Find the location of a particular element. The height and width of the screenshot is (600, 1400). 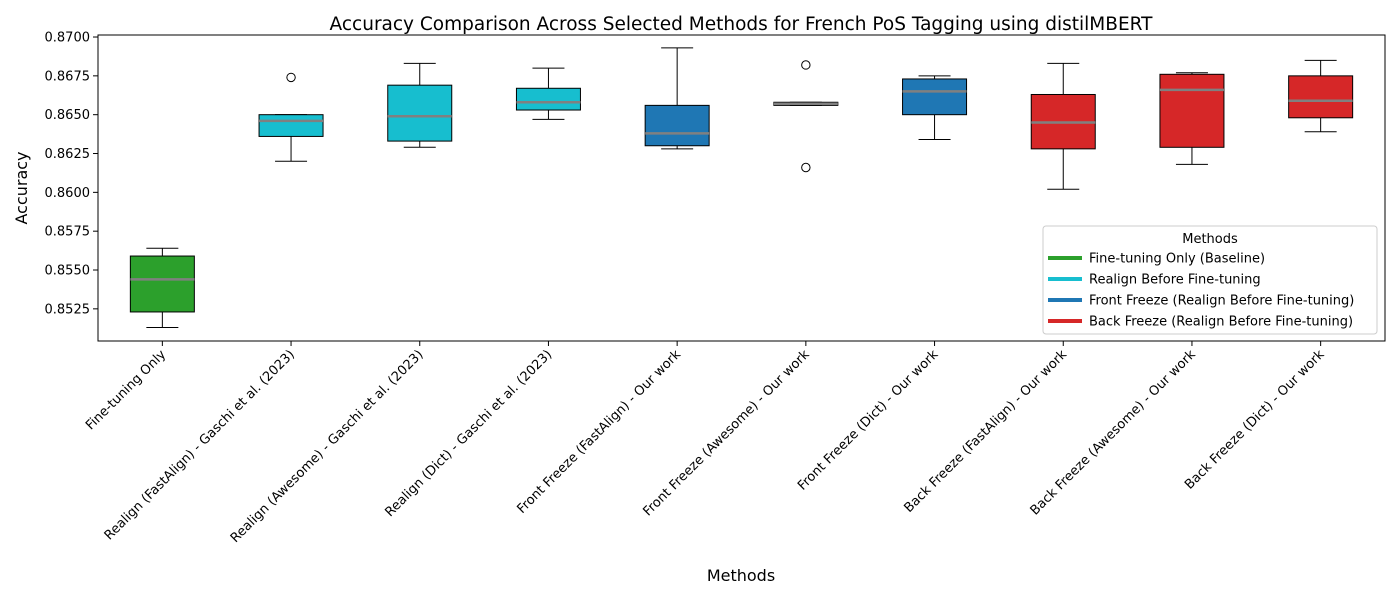

legend-title: Methods is located at coordinates (1210, 239).